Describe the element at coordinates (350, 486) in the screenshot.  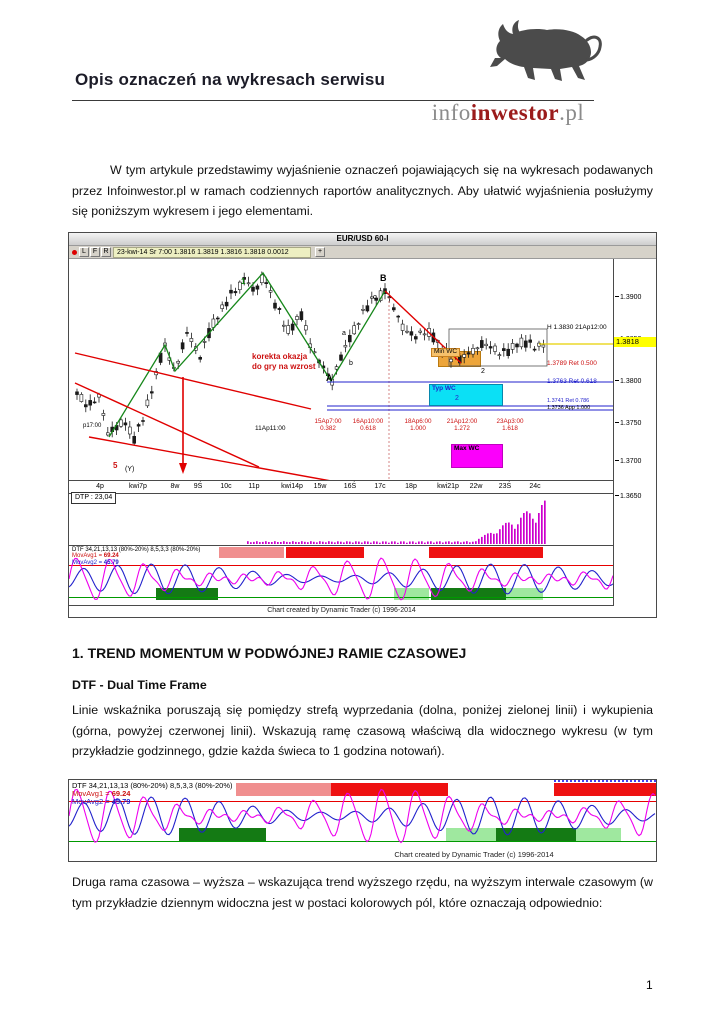
I see `x-axis-label: 16Ś` at that location.